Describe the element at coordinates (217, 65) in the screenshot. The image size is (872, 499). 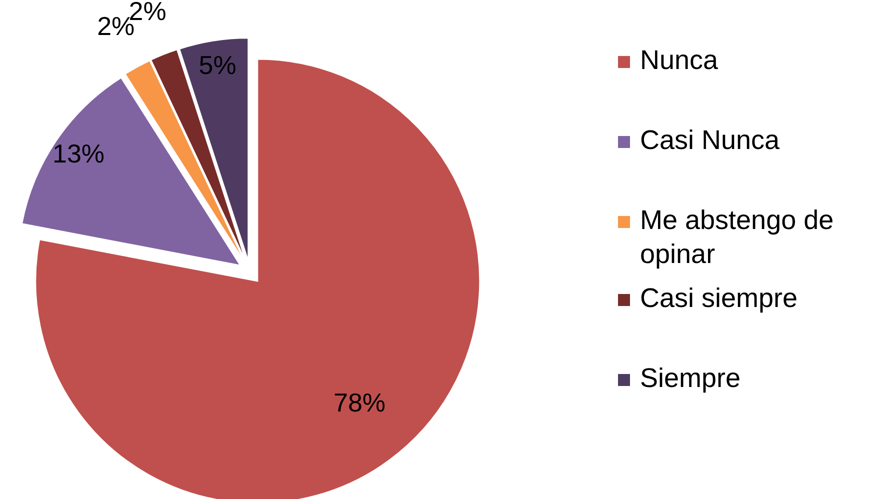
I see `data-label: 5%` at that location.